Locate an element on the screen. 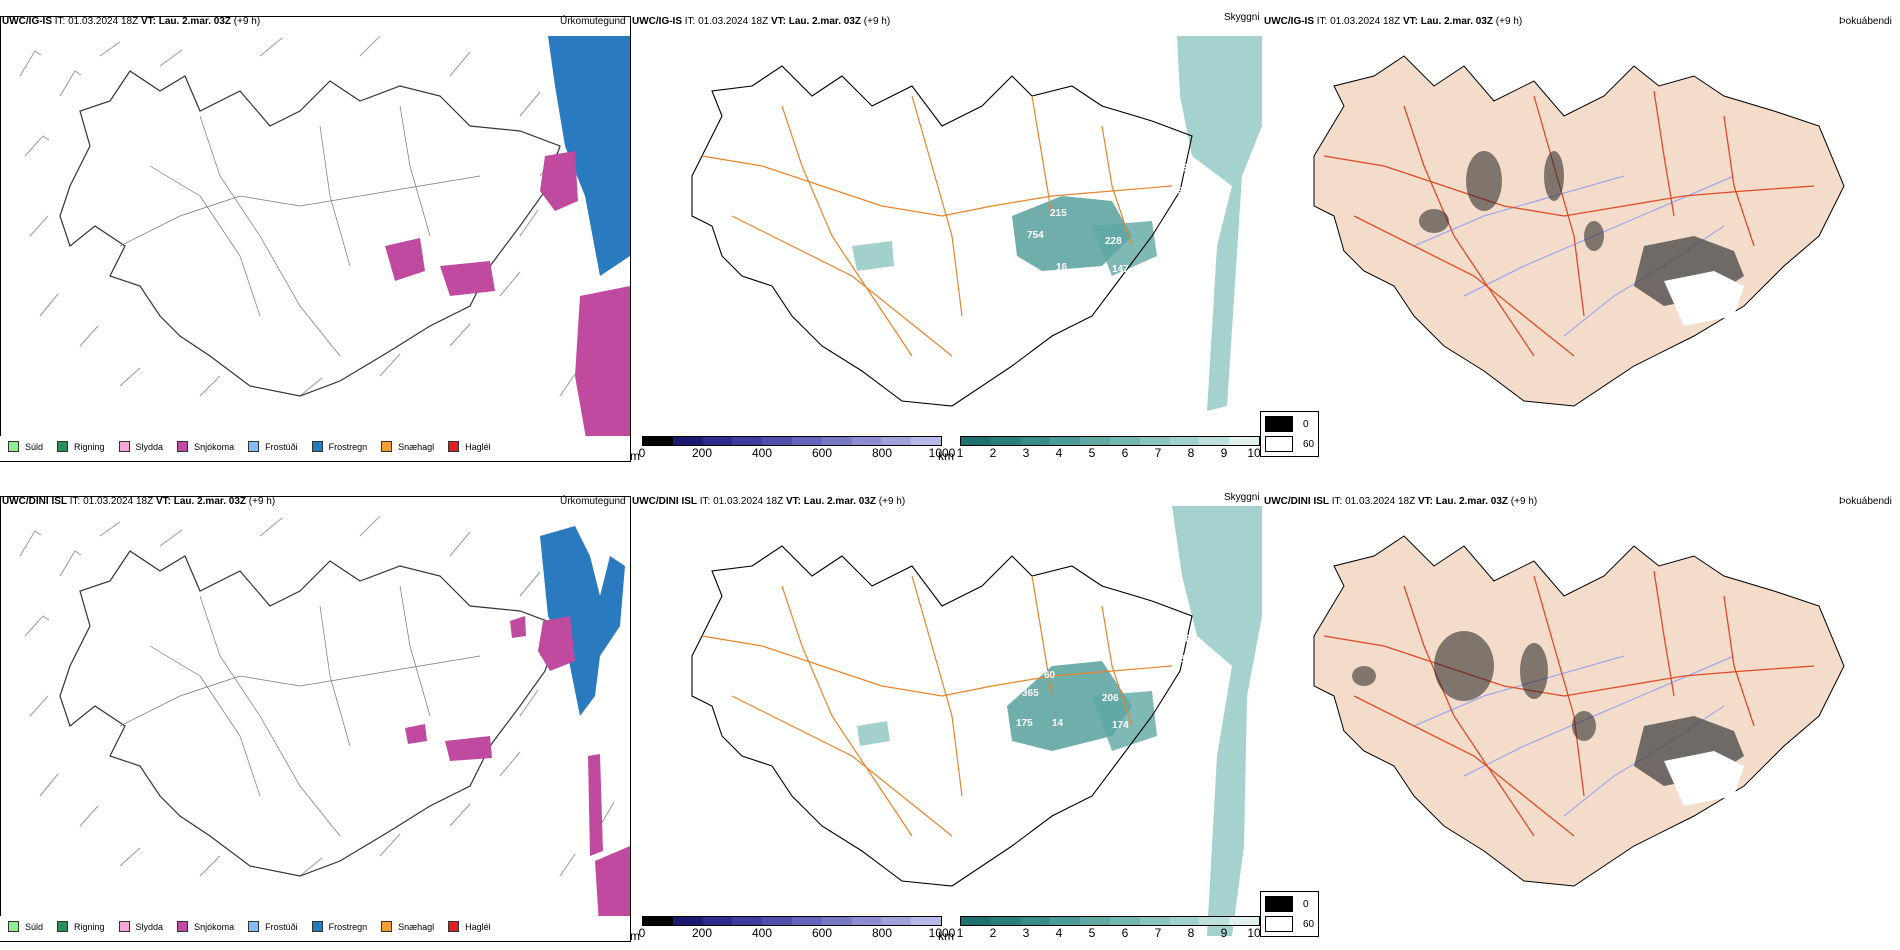 This screenshot has width=1900, height=950. peak-label: 70 is located at coordinates (1152, 619).